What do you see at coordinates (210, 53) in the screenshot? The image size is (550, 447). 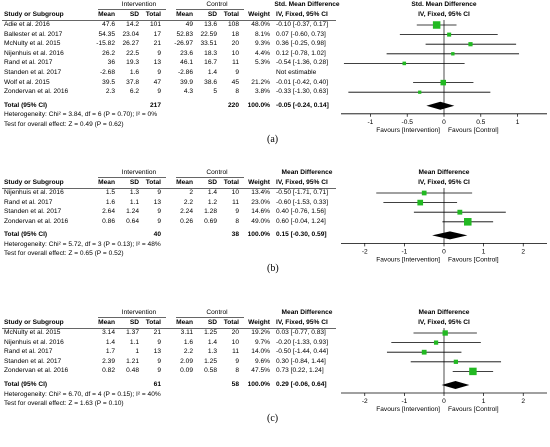 I see `cell-sd2: 18.3` at bounding box center [210, 53].